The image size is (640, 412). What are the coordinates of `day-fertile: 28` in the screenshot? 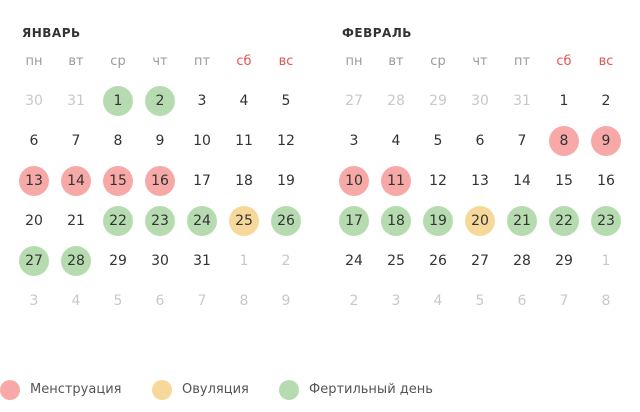 It's located at (76, 261).